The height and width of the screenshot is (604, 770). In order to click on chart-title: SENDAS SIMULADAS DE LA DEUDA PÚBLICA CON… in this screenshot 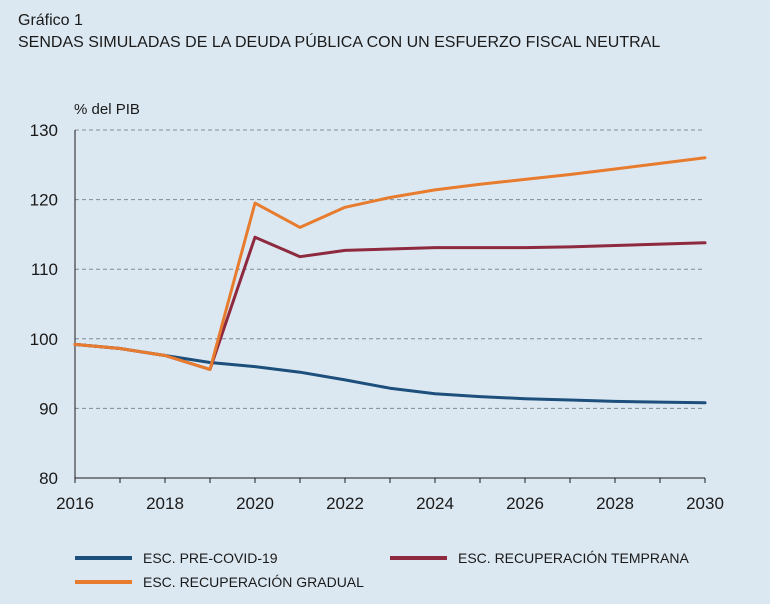, I will do `click(339, 42)`.